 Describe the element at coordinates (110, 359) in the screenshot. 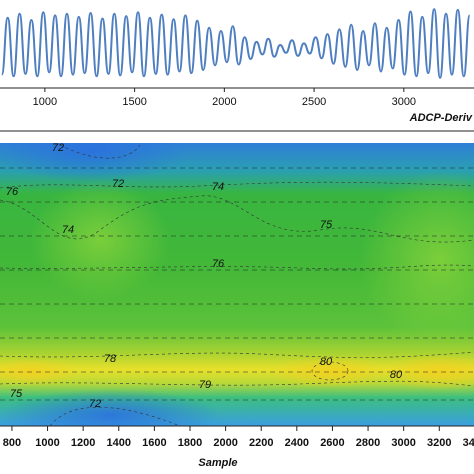

I see `contour-label: 78` at that location.